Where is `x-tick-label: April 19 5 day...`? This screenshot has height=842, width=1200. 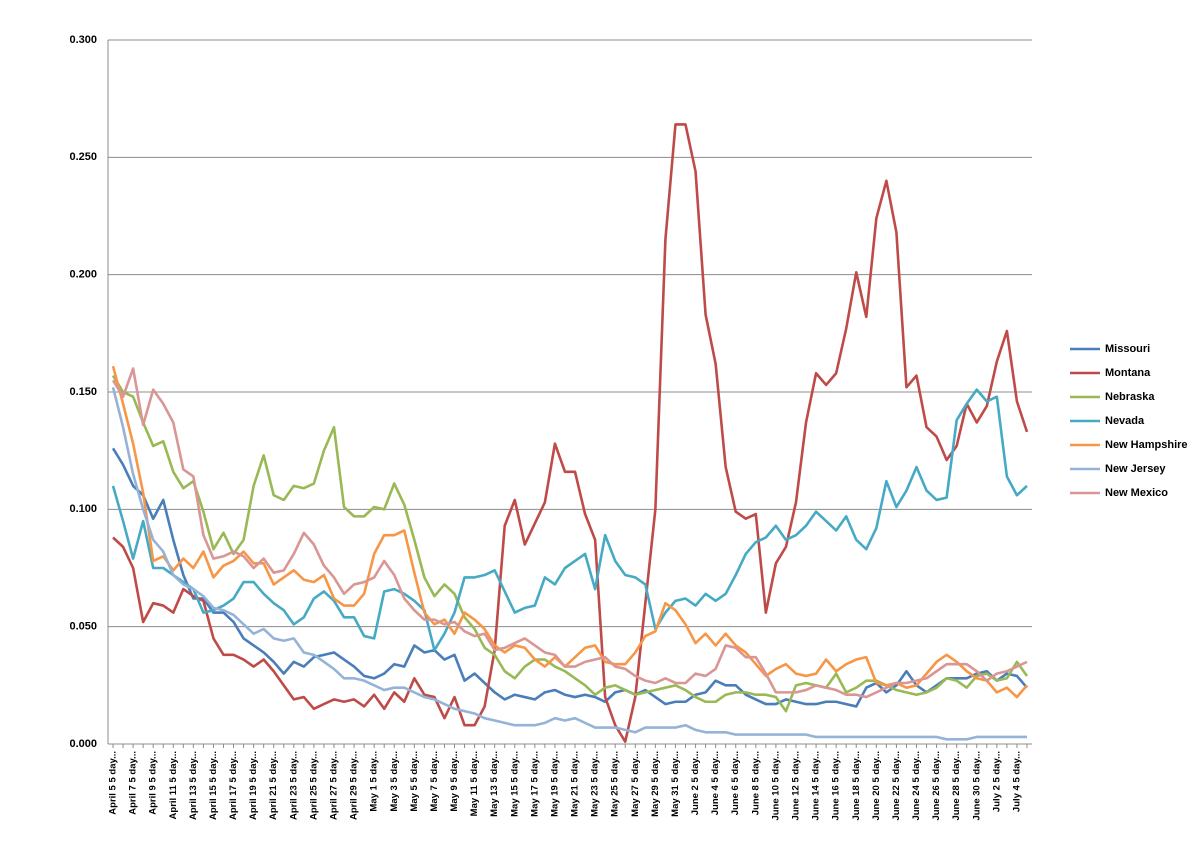 x-tick-label: April 19 5 day... is located at coordinates (253, 785).